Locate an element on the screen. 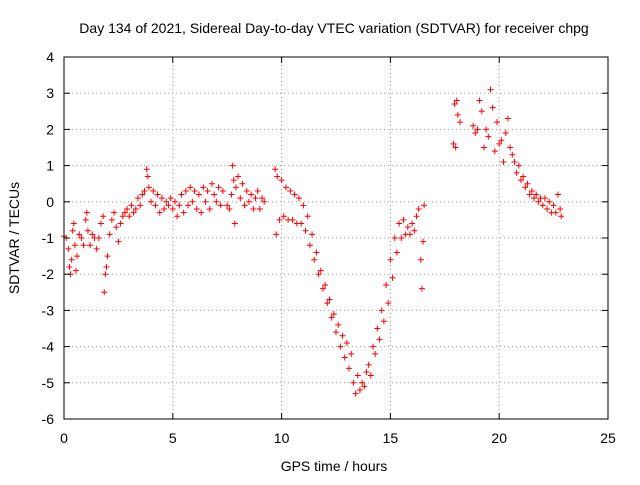  y-tick-label: 2 is located at coordinates (50, 129).